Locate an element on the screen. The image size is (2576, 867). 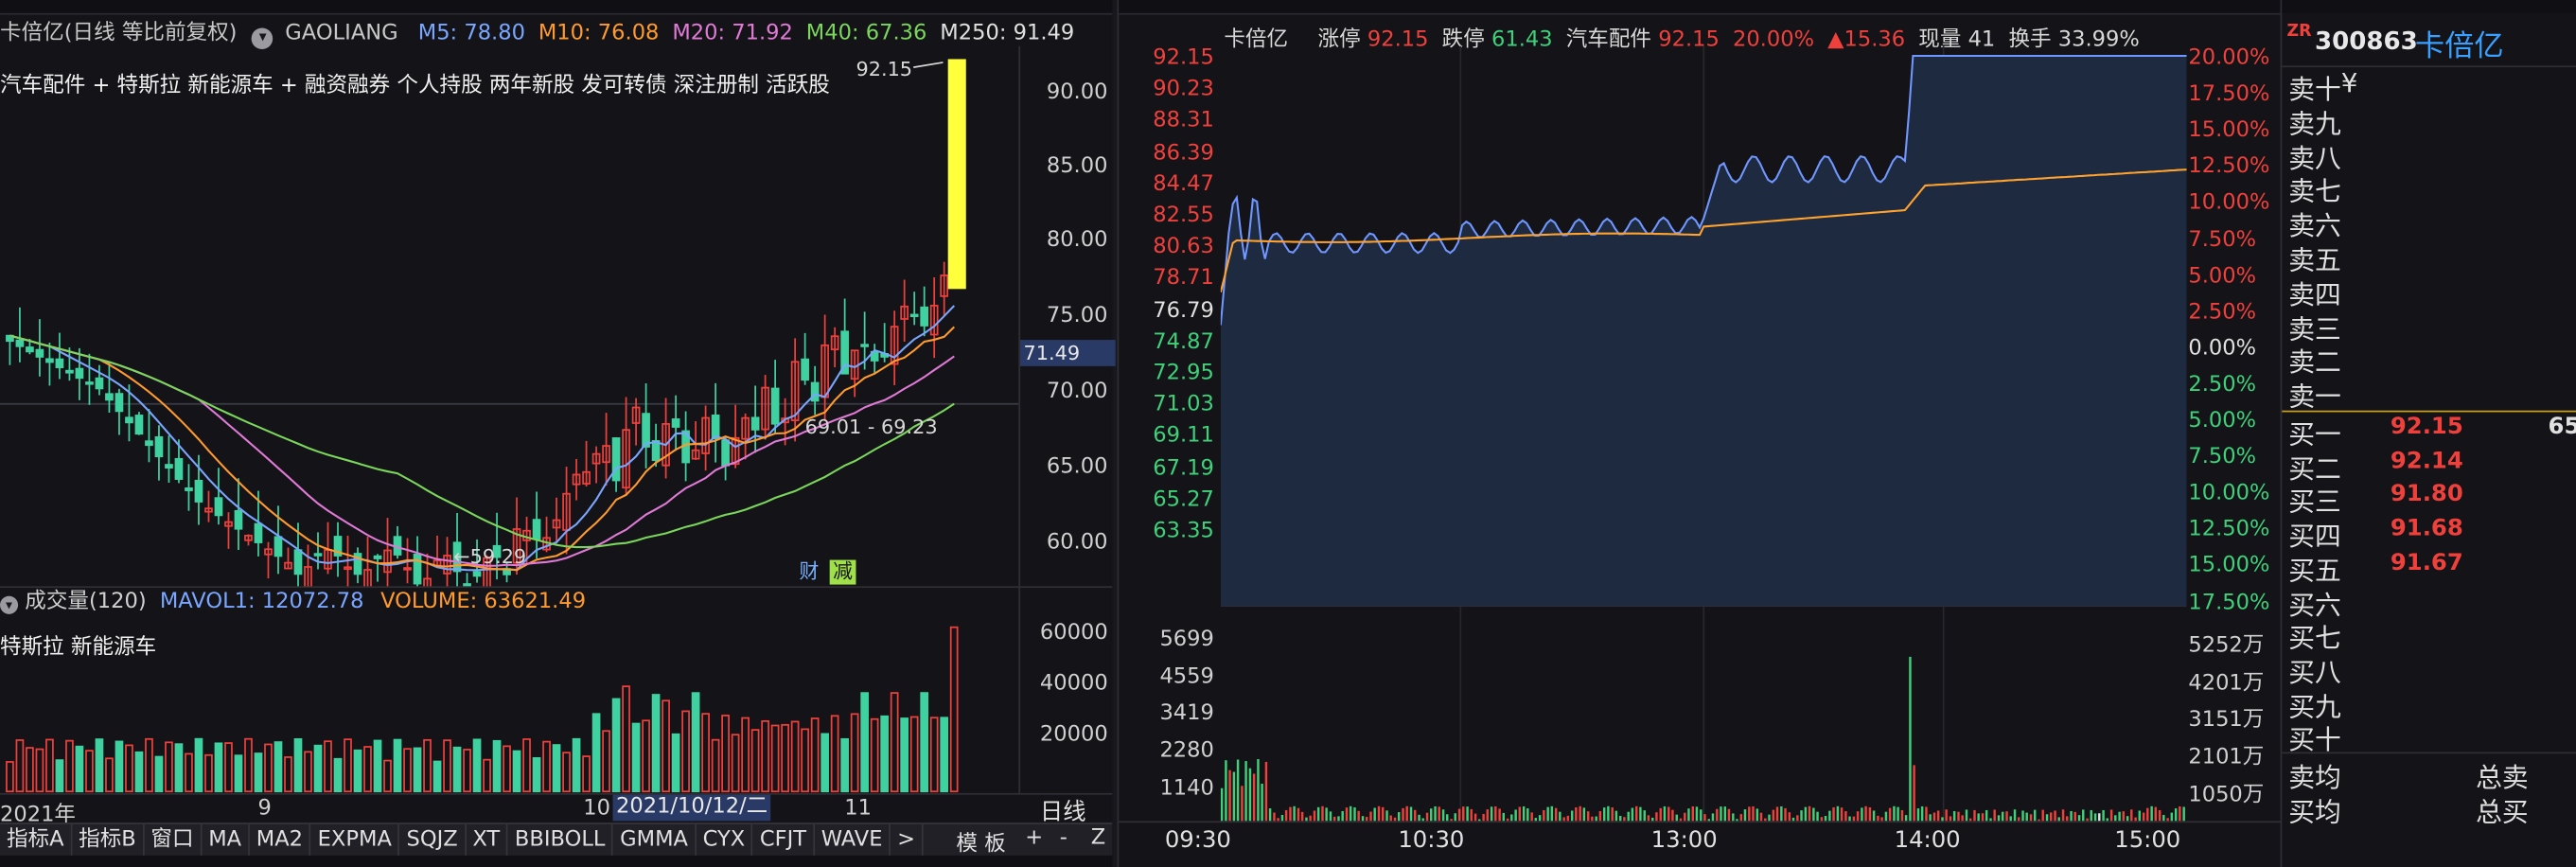
indicator-tab: 指标A is located at coordinates (36, 840).